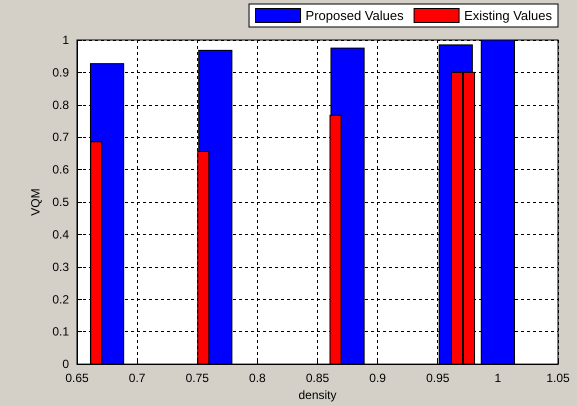 The width and height of the screenshot is (577, 406). I want to click on x-axis-title: density, so click(317, 395).